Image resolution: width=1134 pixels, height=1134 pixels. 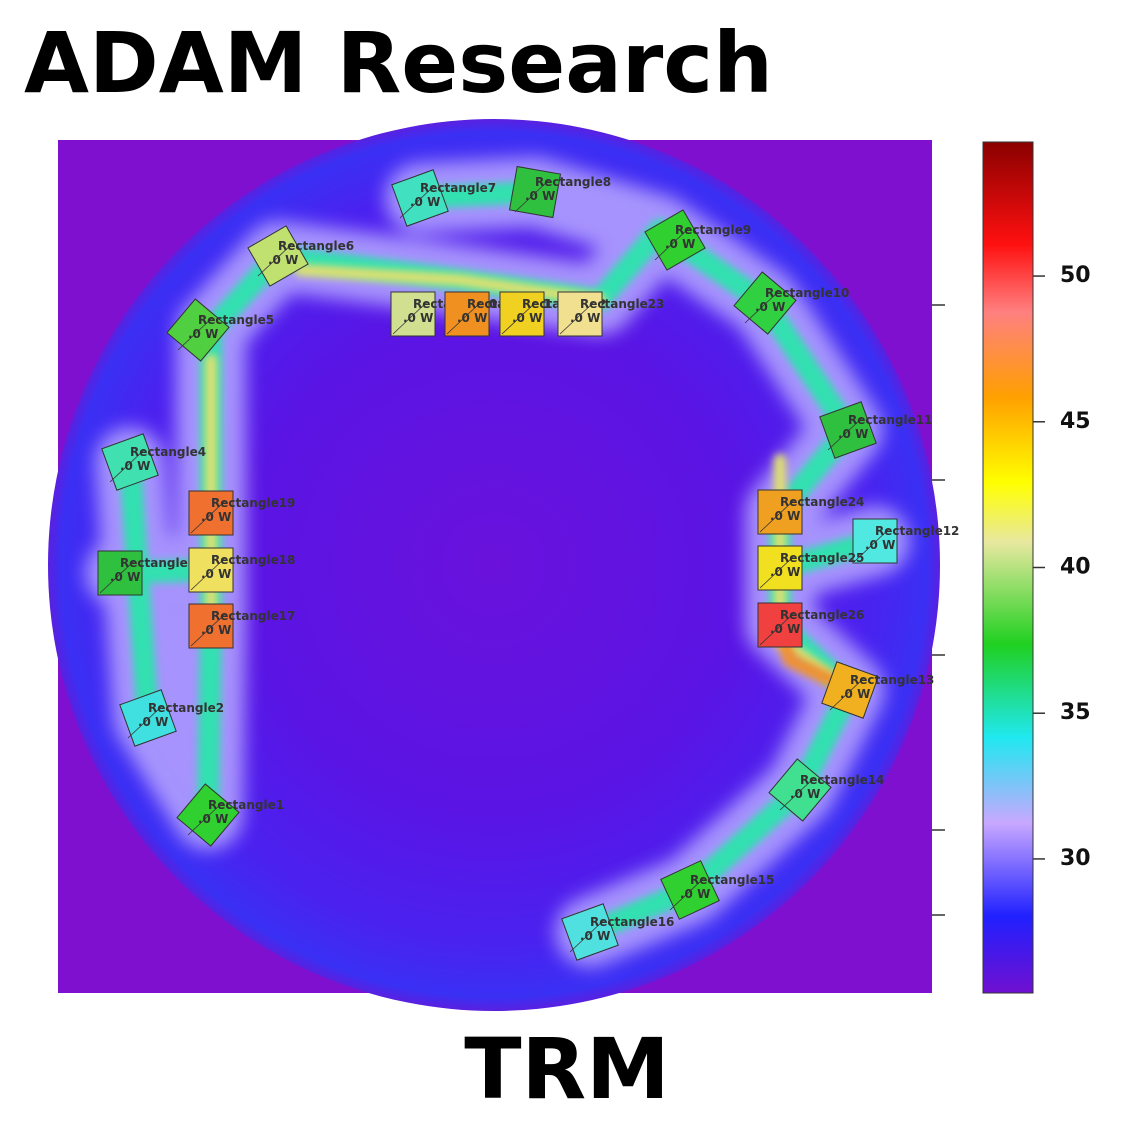 I want to click on component: Rectangle26.0 W, so click(x=810, y=625).